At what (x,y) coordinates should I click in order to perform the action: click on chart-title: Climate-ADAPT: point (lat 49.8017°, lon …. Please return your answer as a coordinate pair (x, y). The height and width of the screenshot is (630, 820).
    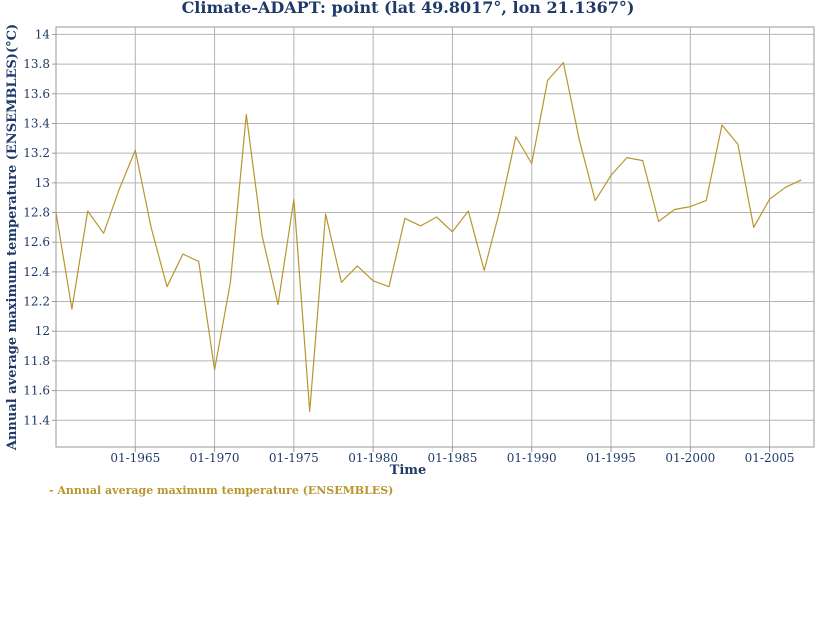
    Looking at the image, I should click on (408, 8).